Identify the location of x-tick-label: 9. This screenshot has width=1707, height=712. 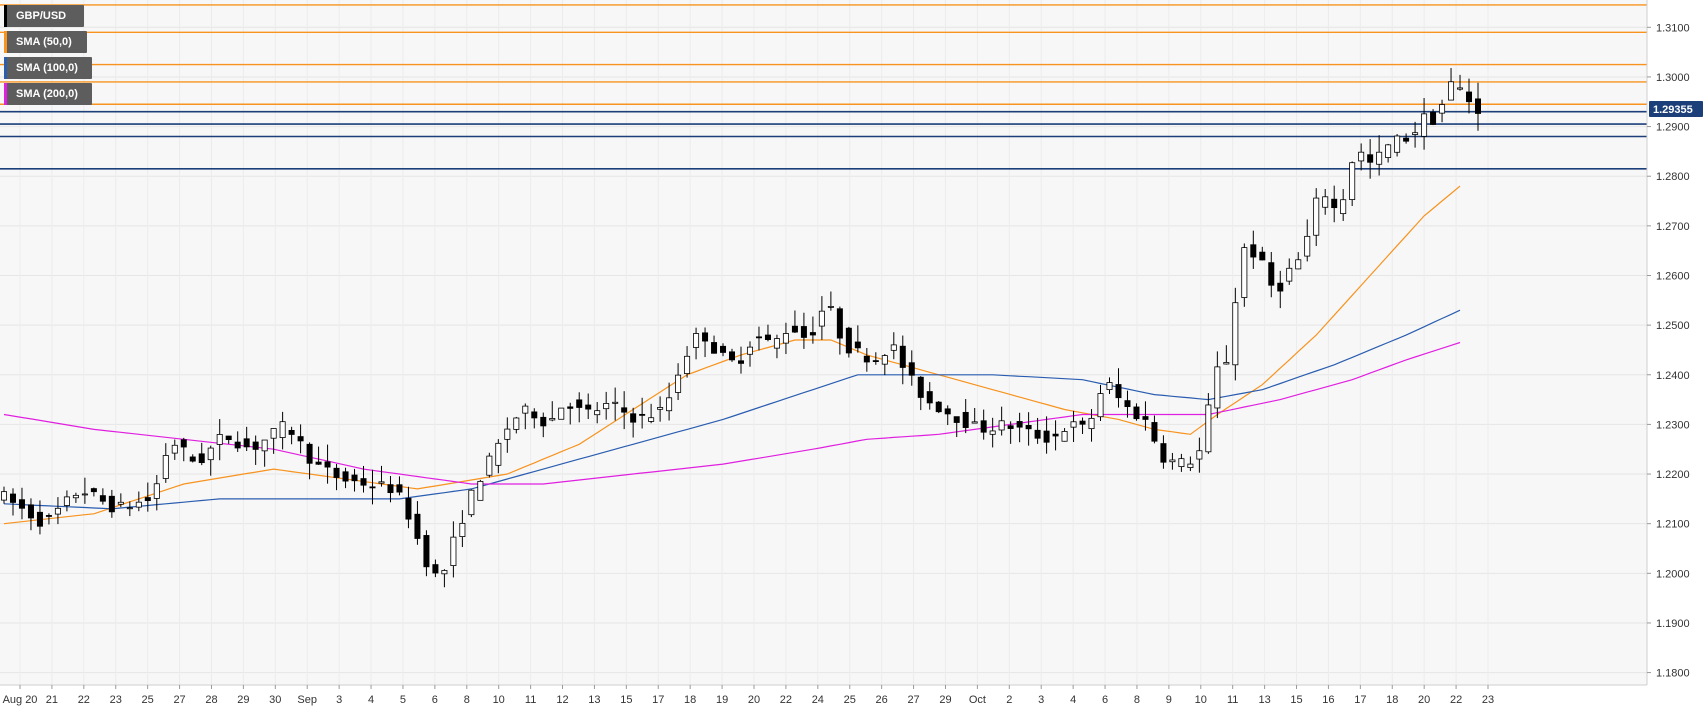
(1169, 700).